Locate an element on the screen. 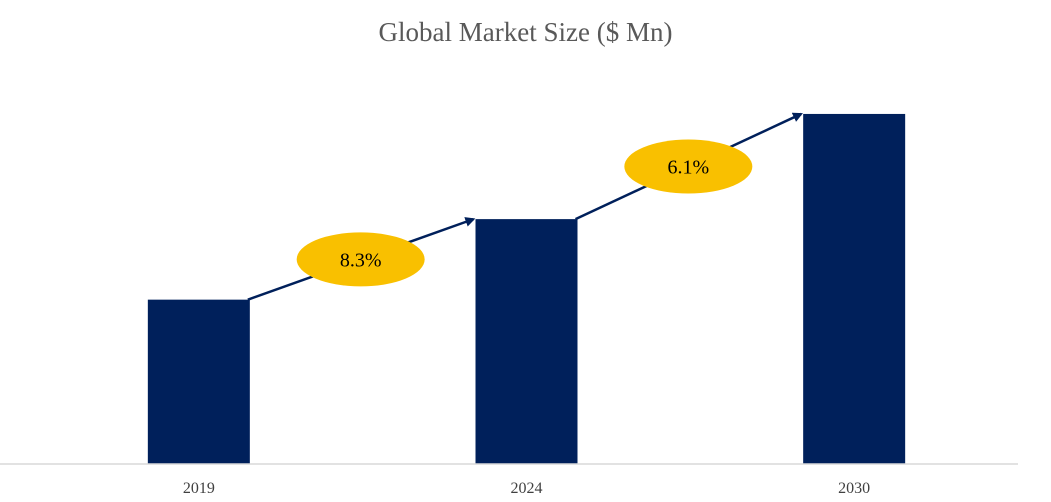  x-tick-label: 2030 is located at coordinates (854, 488).